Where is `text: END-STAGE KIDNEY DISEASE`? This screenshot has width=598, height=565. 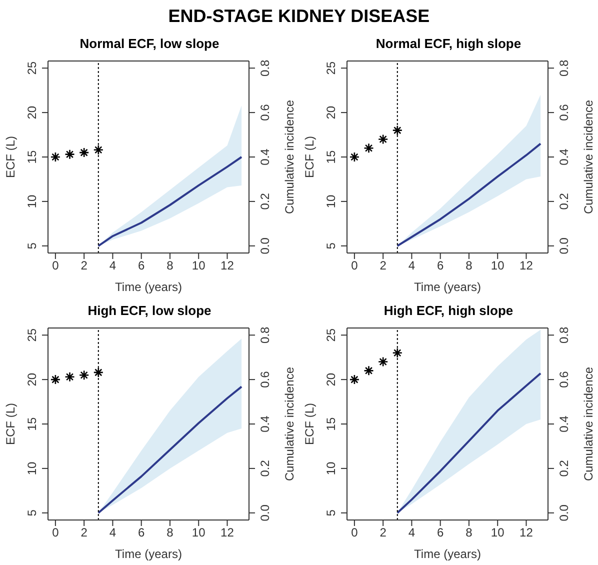
text: END-STAGE KIDNEY DISEASE is located at coordinates (299, 16).